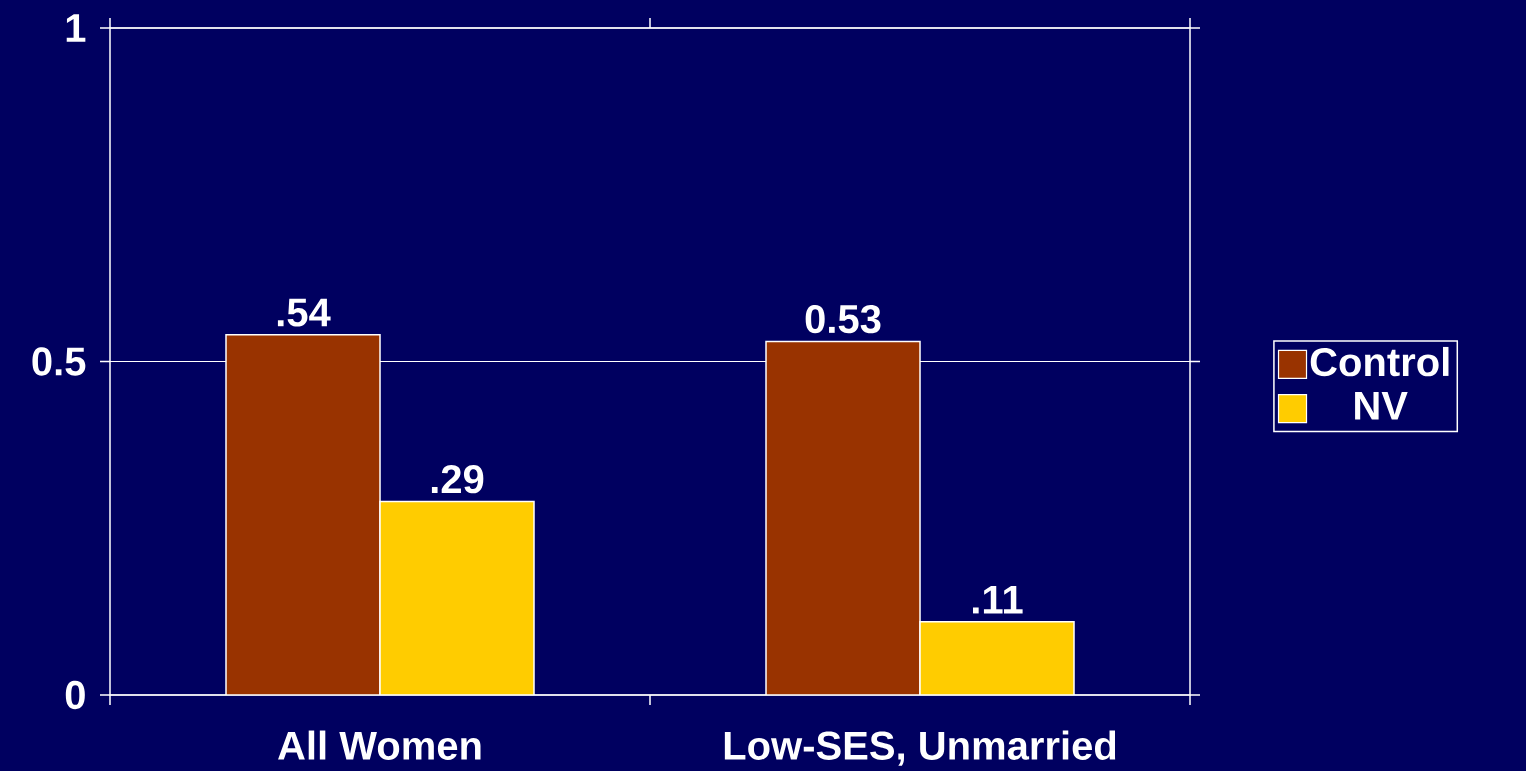 The height and width of the screenshot is (771, 1526). Describe the element at coordinates (379, 745) in the screenshot. I see `x-tick-label: All Women` at that location.